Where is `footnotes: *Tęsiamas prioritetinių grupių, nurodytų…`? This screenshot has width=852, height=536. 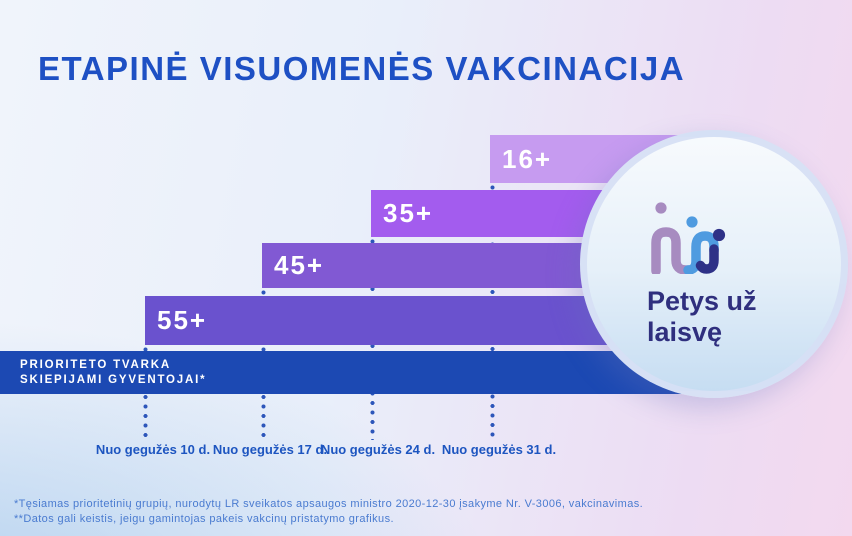
footnotes: *Tęsiamas prioritetinių grupių, nurodytų… is located at coordinates (328, 511).